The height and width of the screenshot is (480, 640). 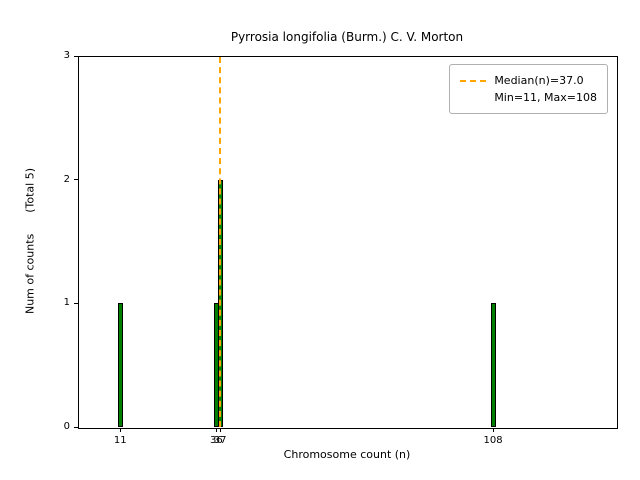 I want to click on legend-label-minmax: Min=11, Max=108, so click(x=545, y=97).